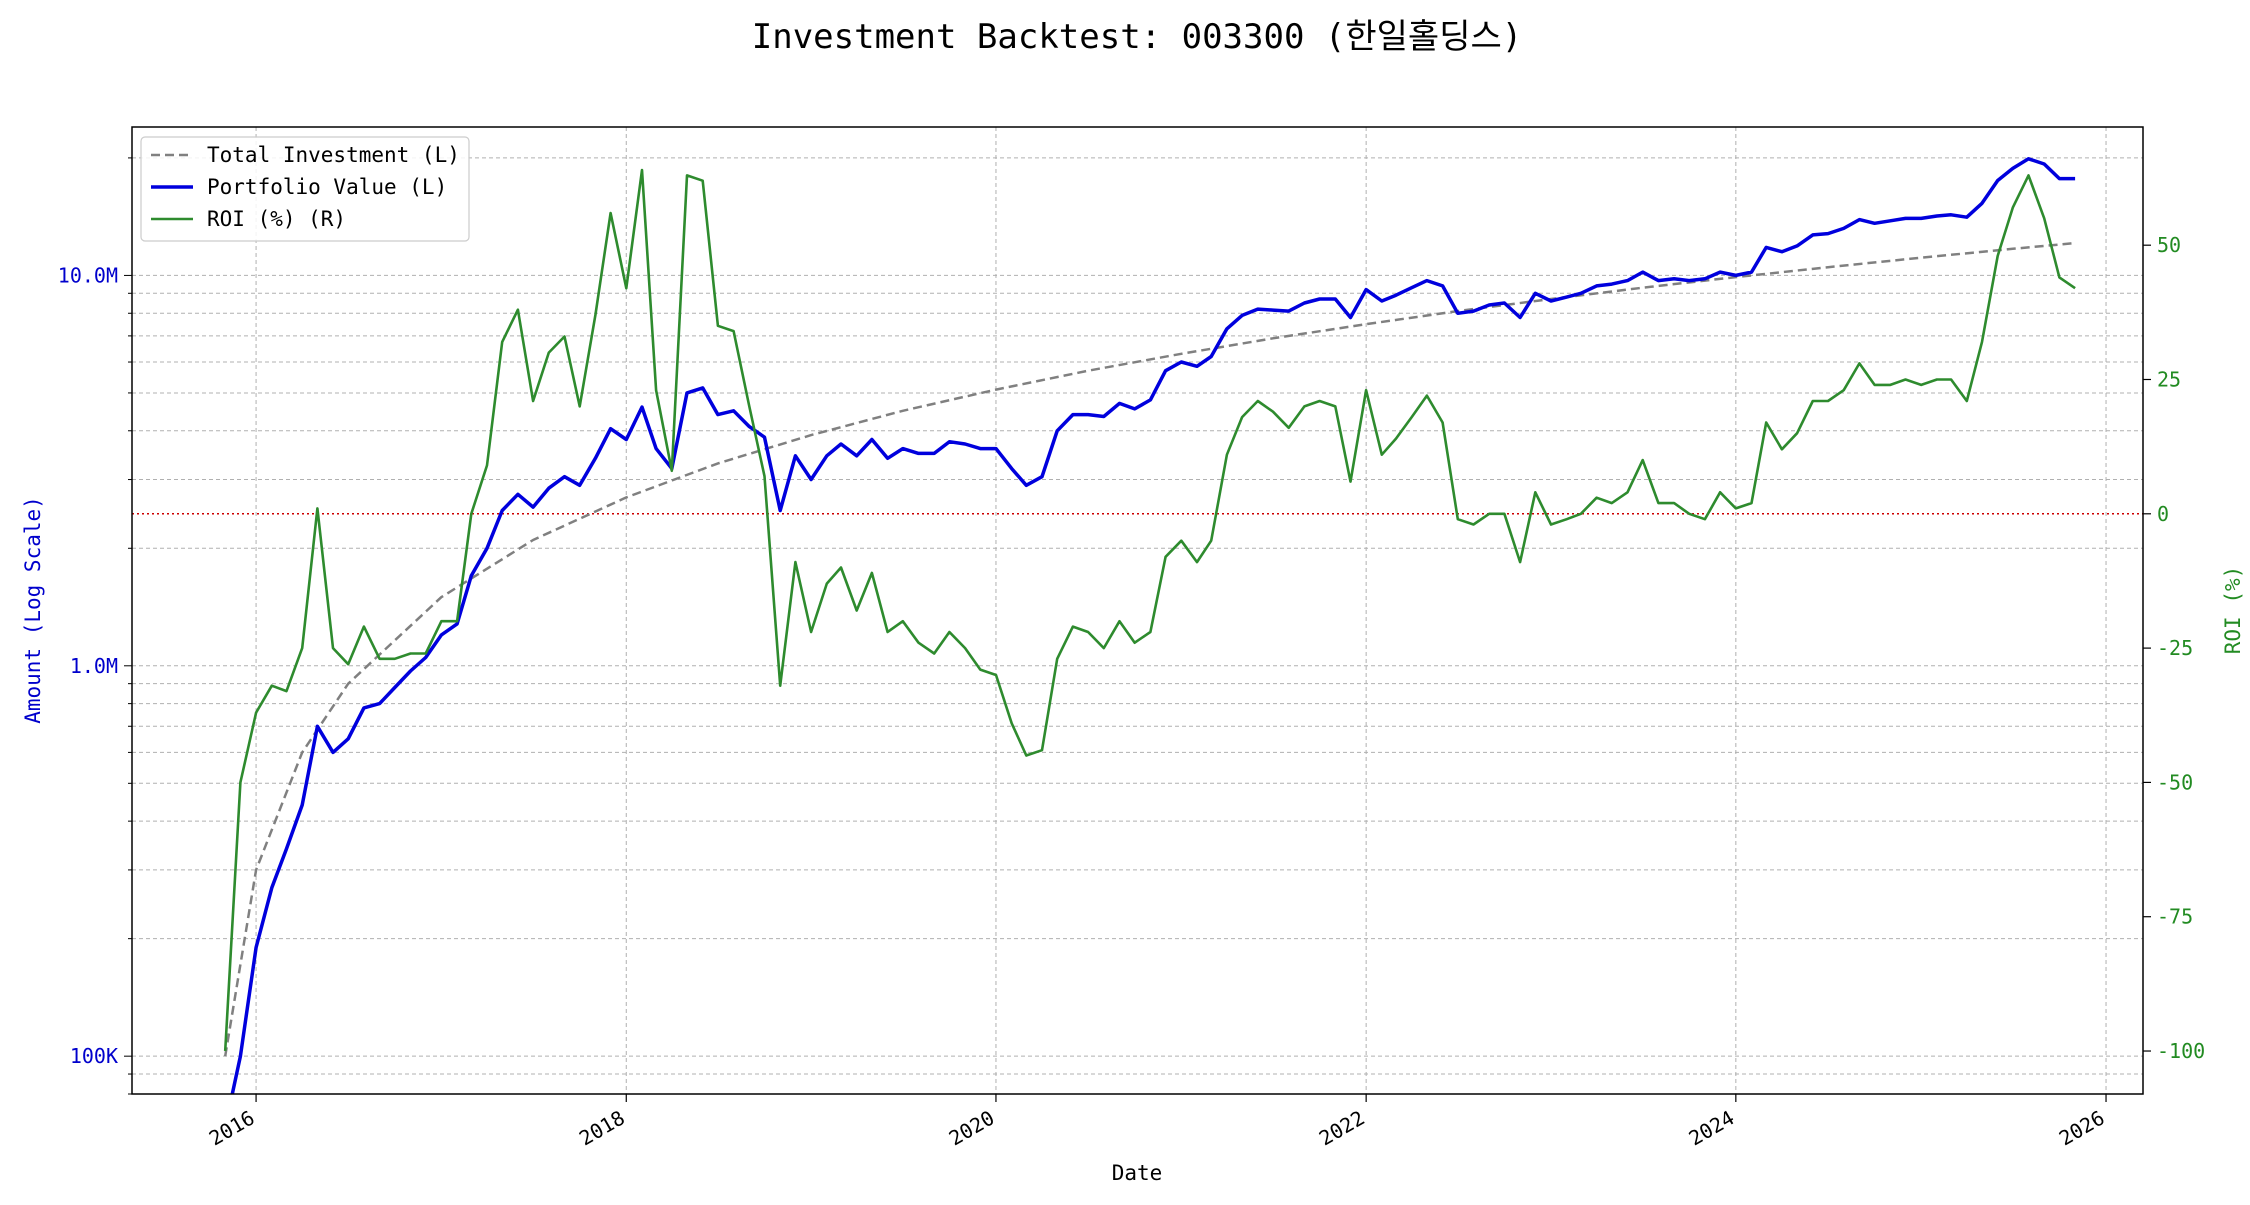 This screenshot has height=1205, width=2250. I want to click on chart-title: Investment Backtest: 003300 (한일홀딩스), so click(1137, 37).